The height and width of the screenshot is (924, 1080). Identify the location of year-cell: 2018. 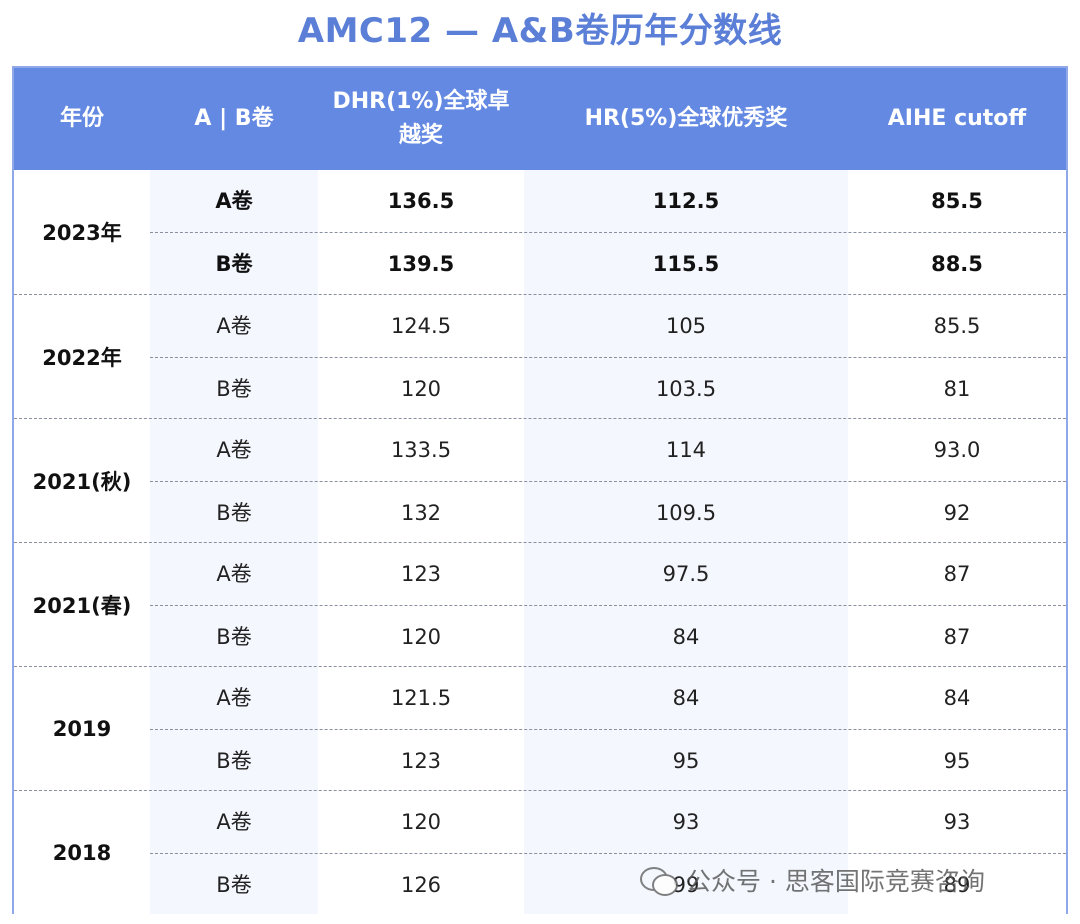
(82, 853).